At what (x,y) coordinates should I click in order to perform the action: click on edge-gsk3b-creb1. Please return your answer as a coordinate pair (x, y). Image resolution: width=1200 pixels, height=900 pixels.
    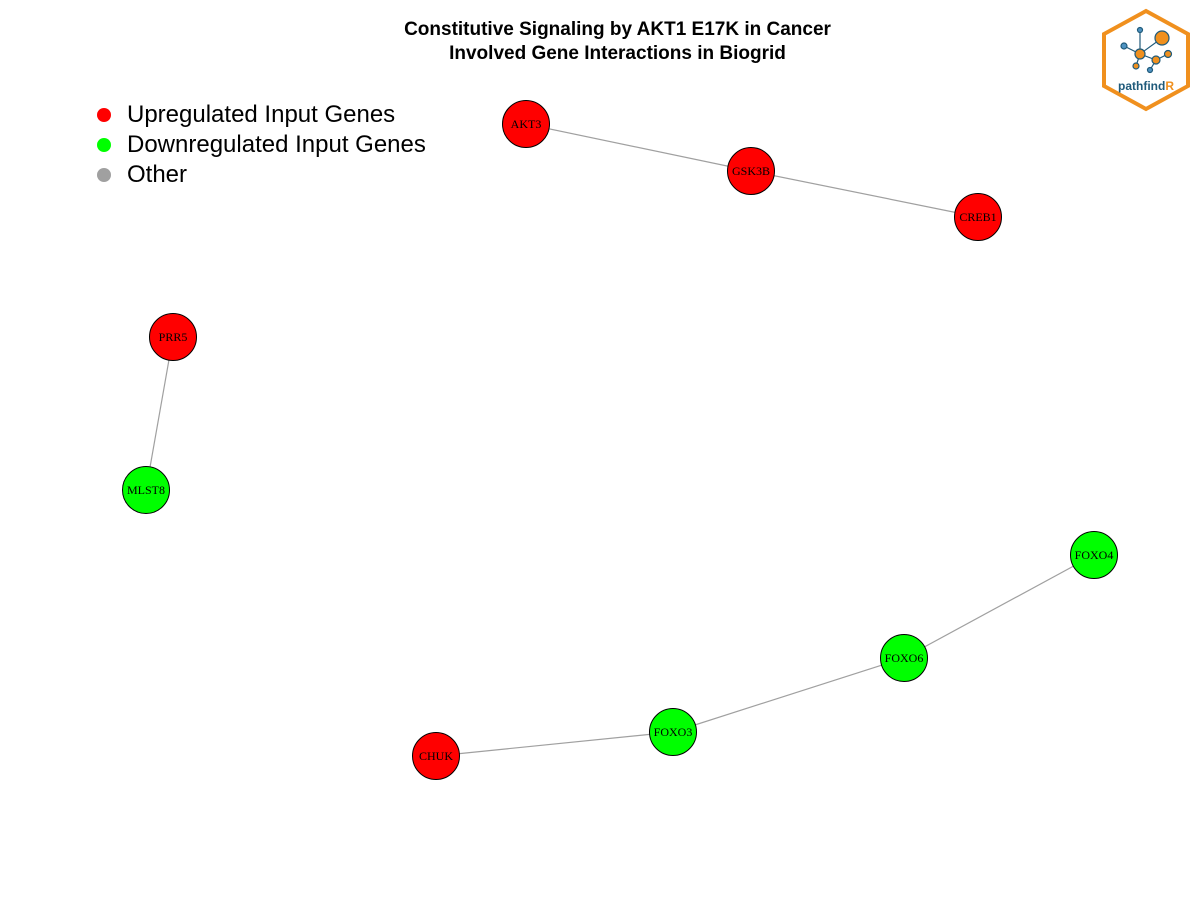
    Looking at the image, I should click on (864, 194).